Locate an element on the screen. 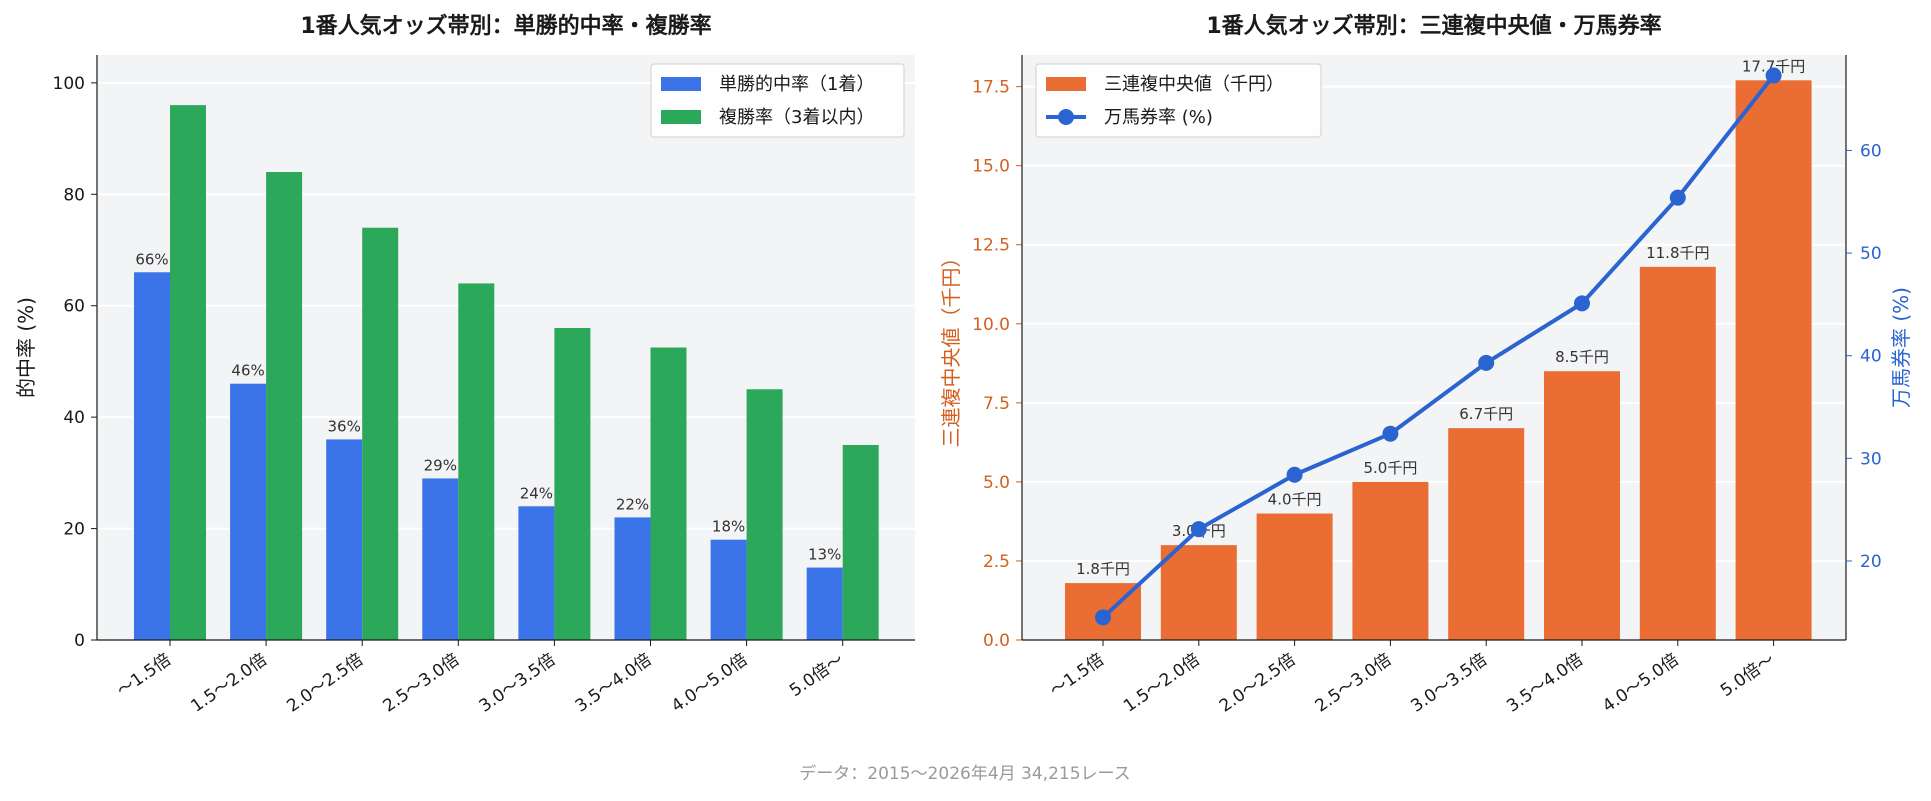 This screenshot has width=1931, height=801. y-tick-label: 40 is located at coordinates (74, 418).